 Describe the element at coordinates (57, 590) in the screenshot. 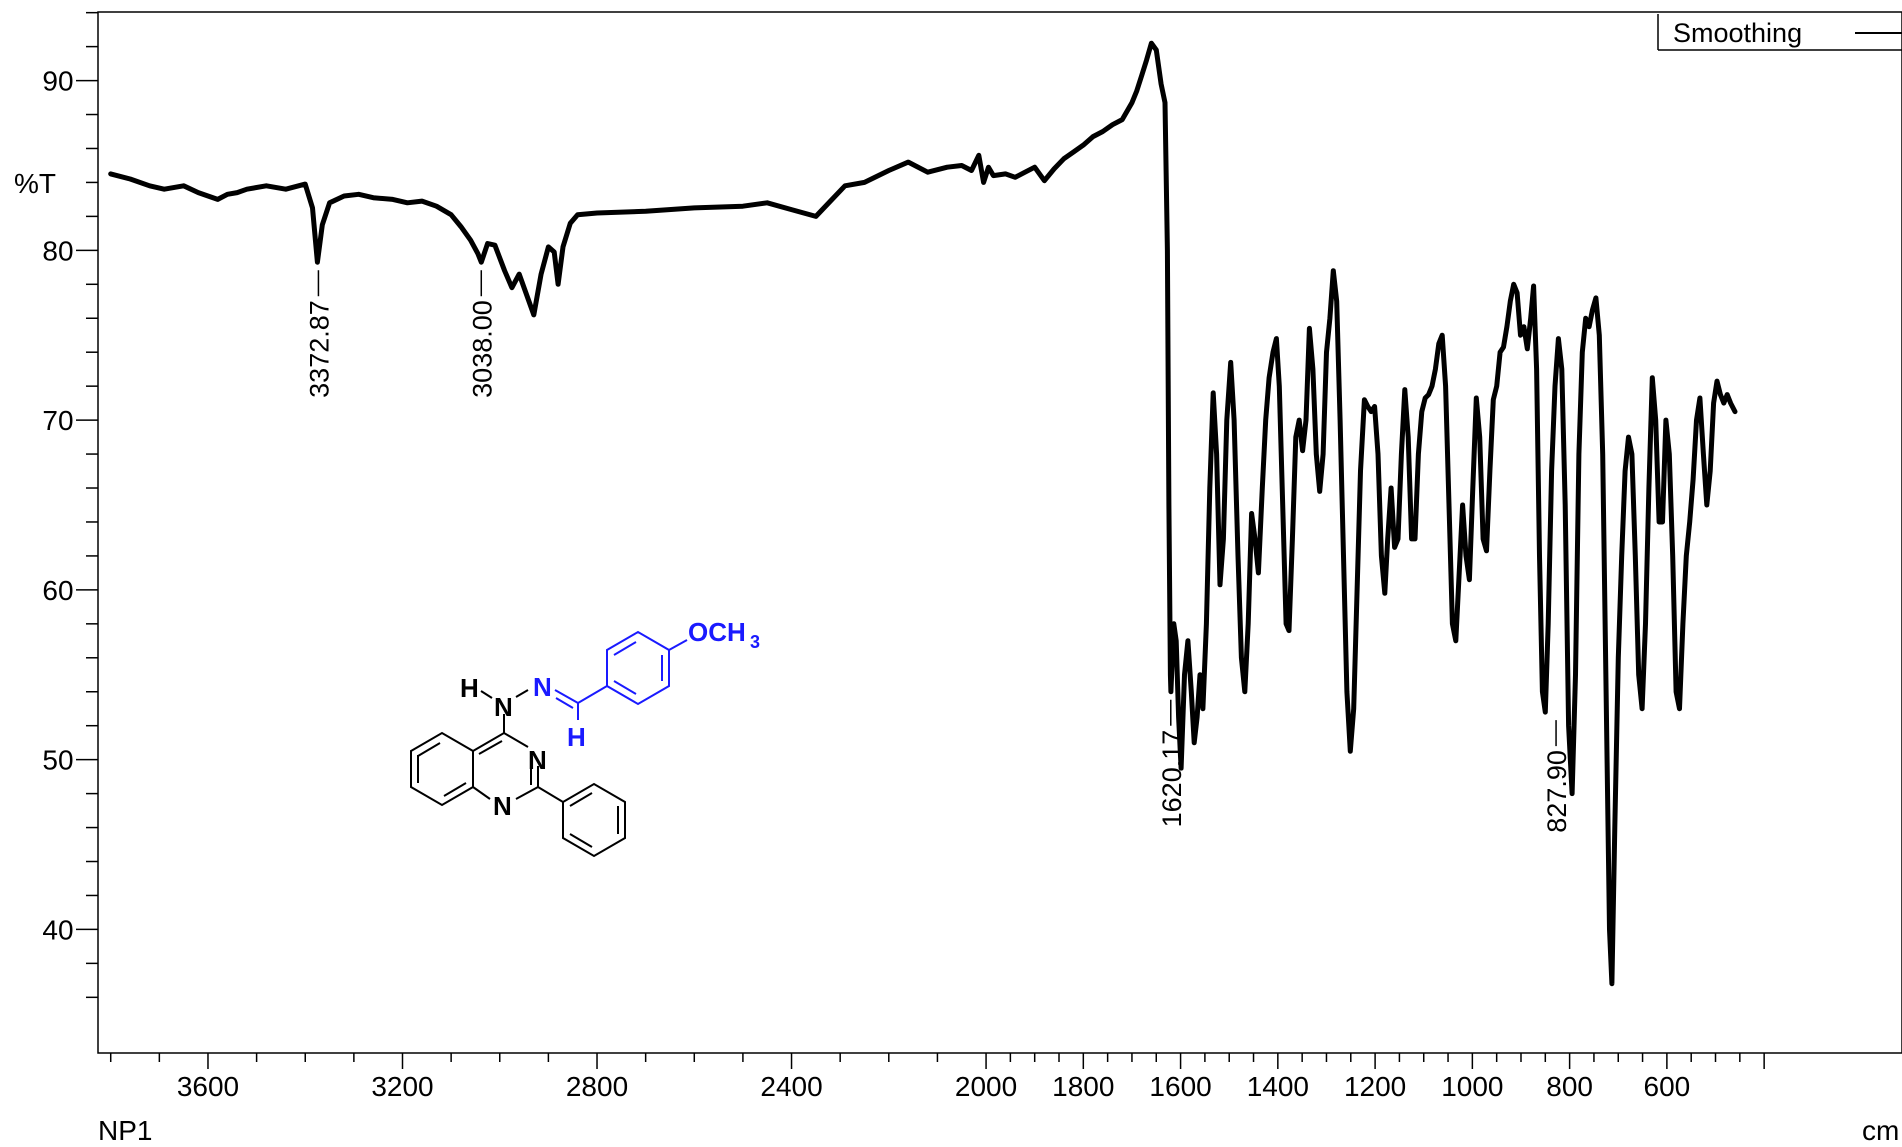

I see `y-tick-label: 60` at that location.